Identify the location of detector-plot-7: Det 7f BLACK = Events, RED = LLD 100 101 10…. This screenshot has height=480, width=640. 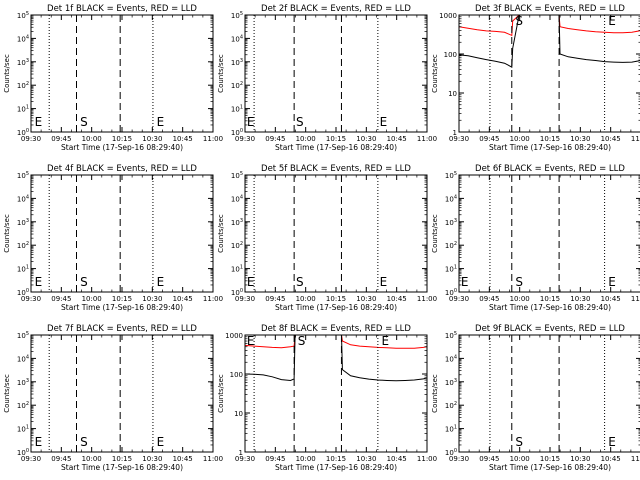
(113, 398).